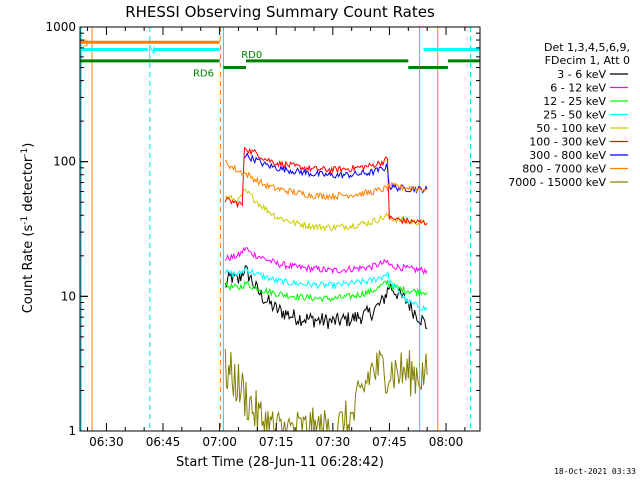  Describe the element at coordinates (280, 462) in the screenshot. I see `x-axis-label: Start Time (28-Jun-11 06:28:42)` at that location.